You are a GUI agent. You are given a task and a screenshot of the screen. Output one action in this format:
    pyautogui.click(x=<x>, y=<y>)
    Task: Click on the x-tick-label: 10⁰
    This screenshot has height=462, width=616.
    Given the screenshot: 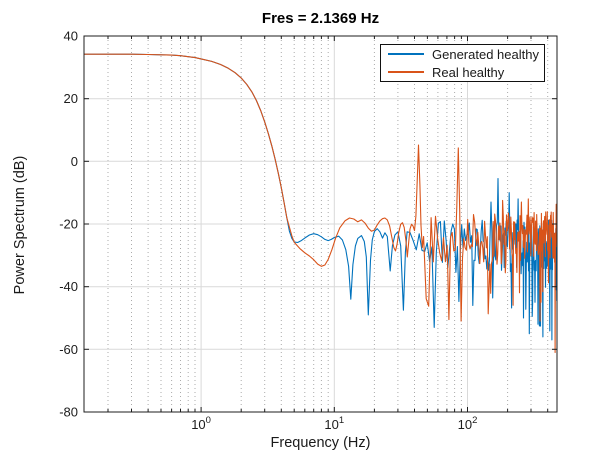 What is the action you would take?
    pyautogui.click(x=201, y=423)
    